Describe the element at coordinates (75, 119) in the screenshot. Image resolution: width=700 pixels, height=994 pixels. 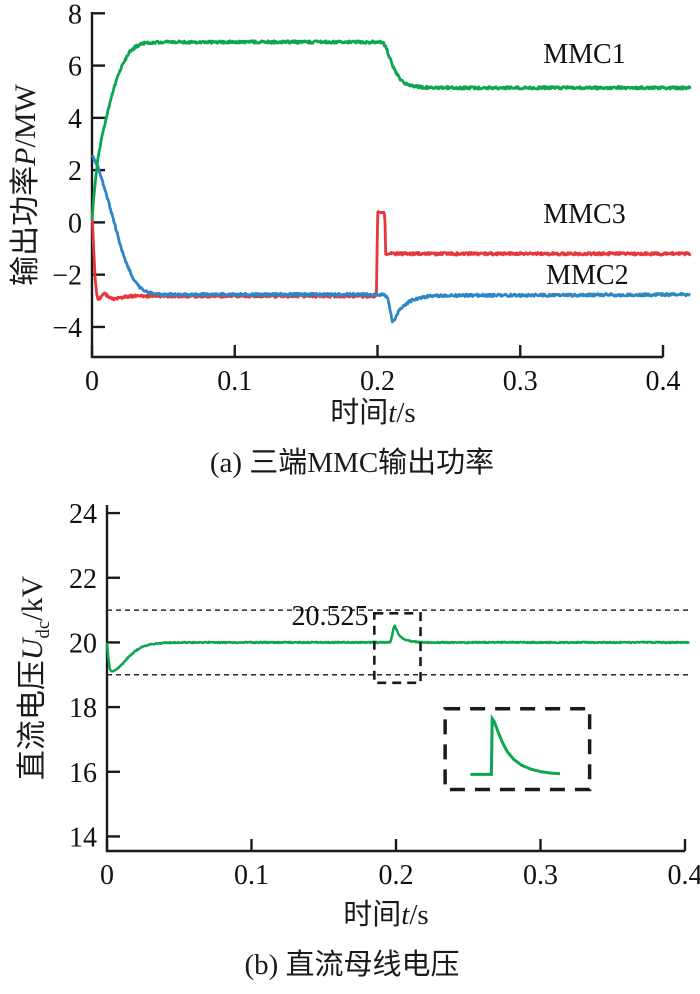
I see `y-tick-label: 4` at that location.